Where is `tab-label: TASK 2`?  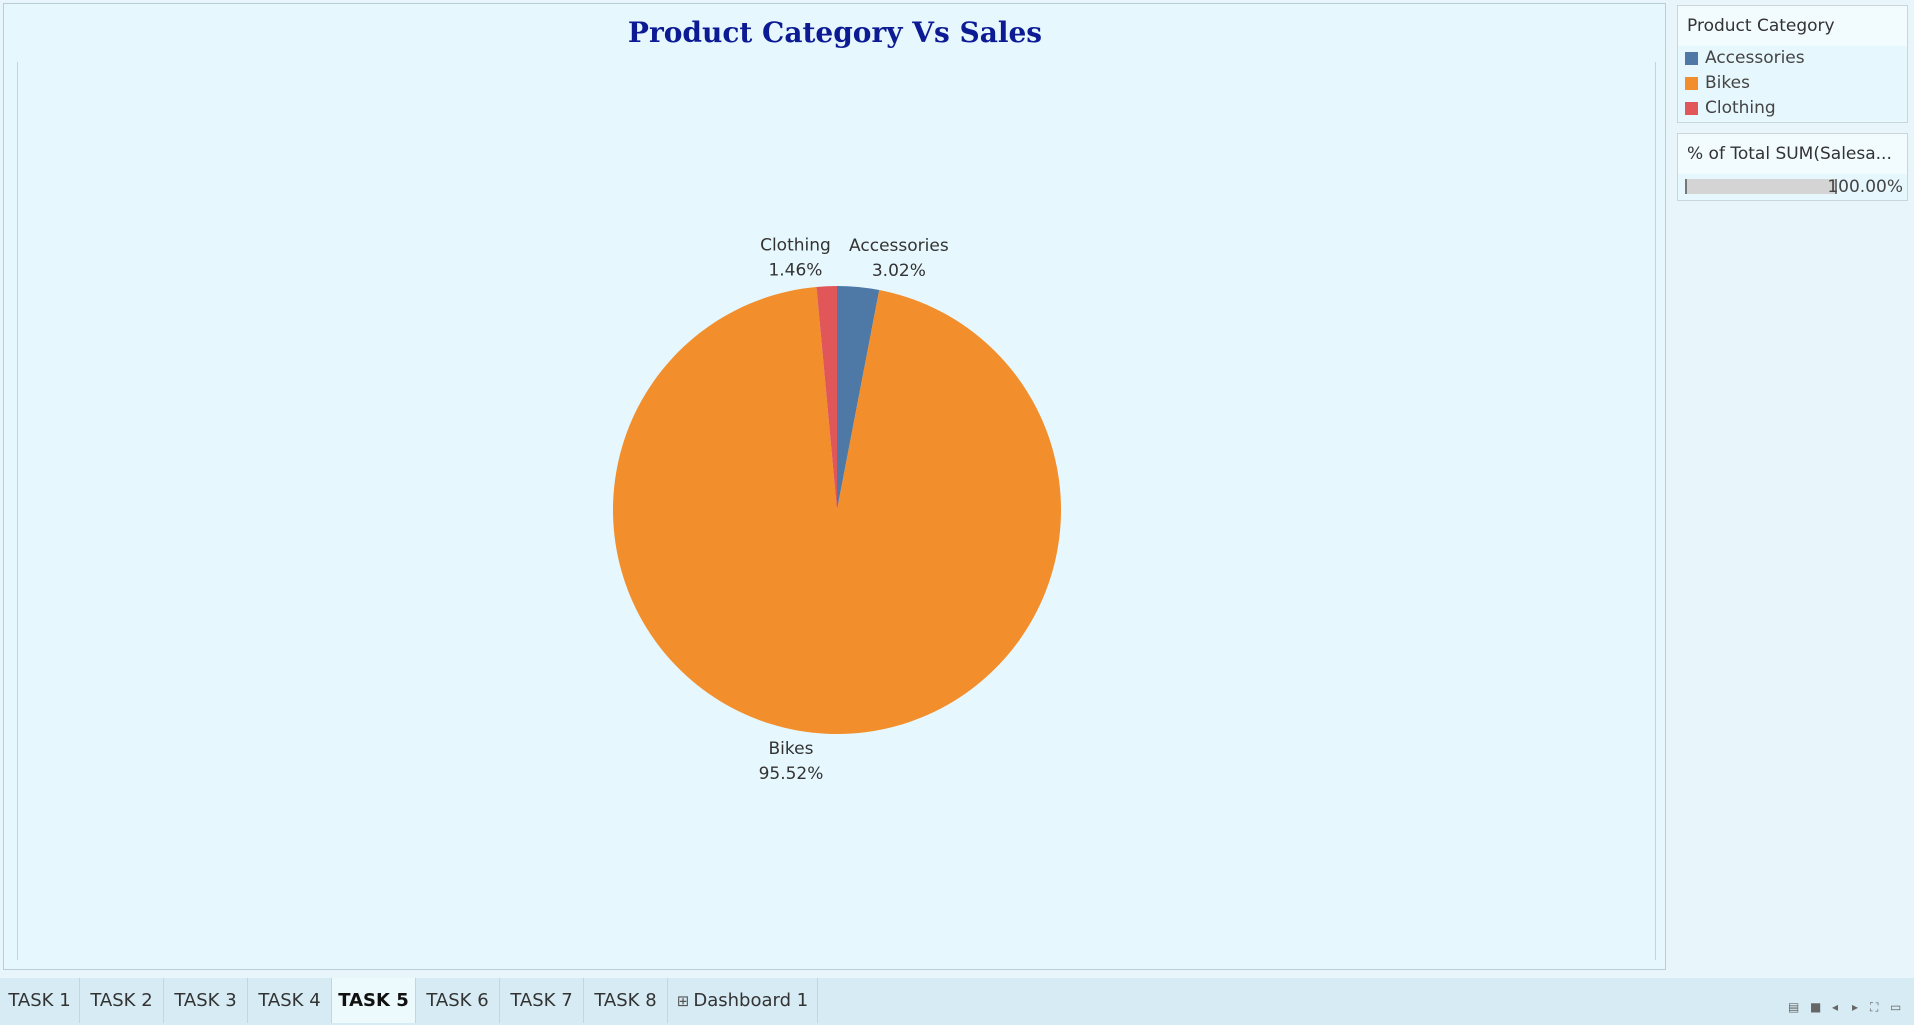
tab-label: TASK 2 is located at coordinates (121, 1000).